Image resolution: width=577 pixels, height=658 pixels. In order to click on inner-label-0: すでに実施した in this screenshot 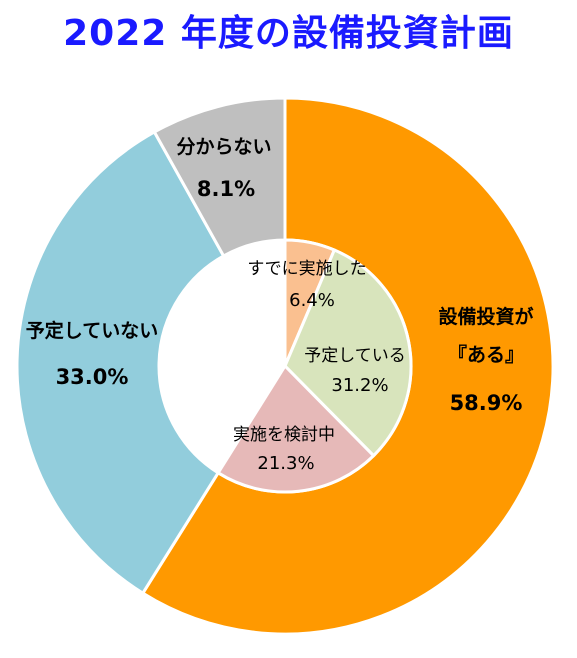, I will do `click(306, 269)`.